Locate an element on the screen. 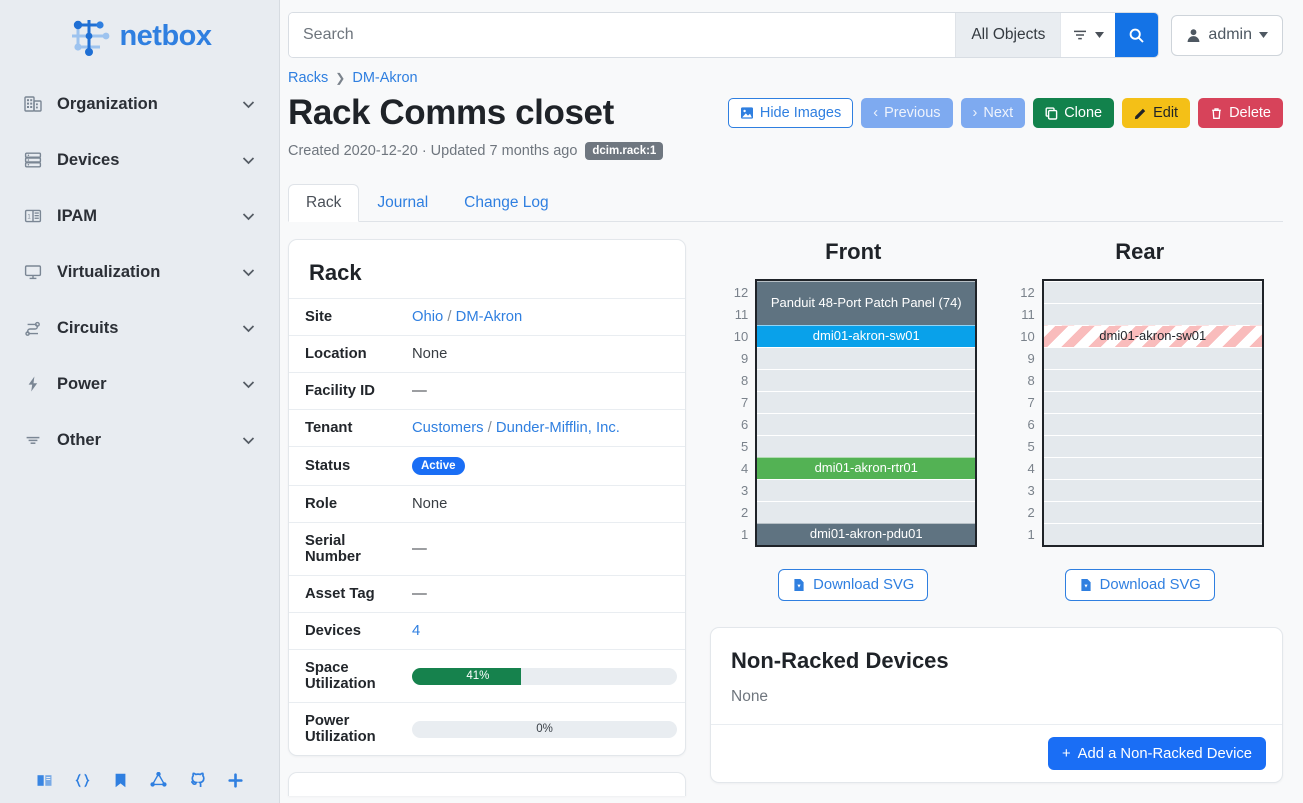 The image size is (1303, 803). delete-button: Delete is located at coordinates (1240, 113).